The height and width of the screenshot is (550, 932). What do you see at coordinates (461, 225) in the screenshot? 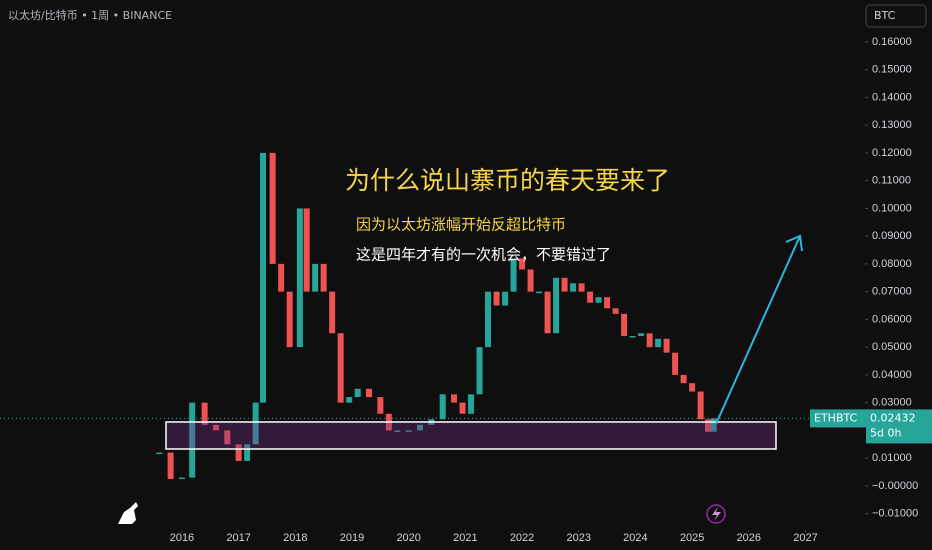
I see `annotation-line: 因为以太坊涨幅开始反超比特币` at bounding box center [461, 225].